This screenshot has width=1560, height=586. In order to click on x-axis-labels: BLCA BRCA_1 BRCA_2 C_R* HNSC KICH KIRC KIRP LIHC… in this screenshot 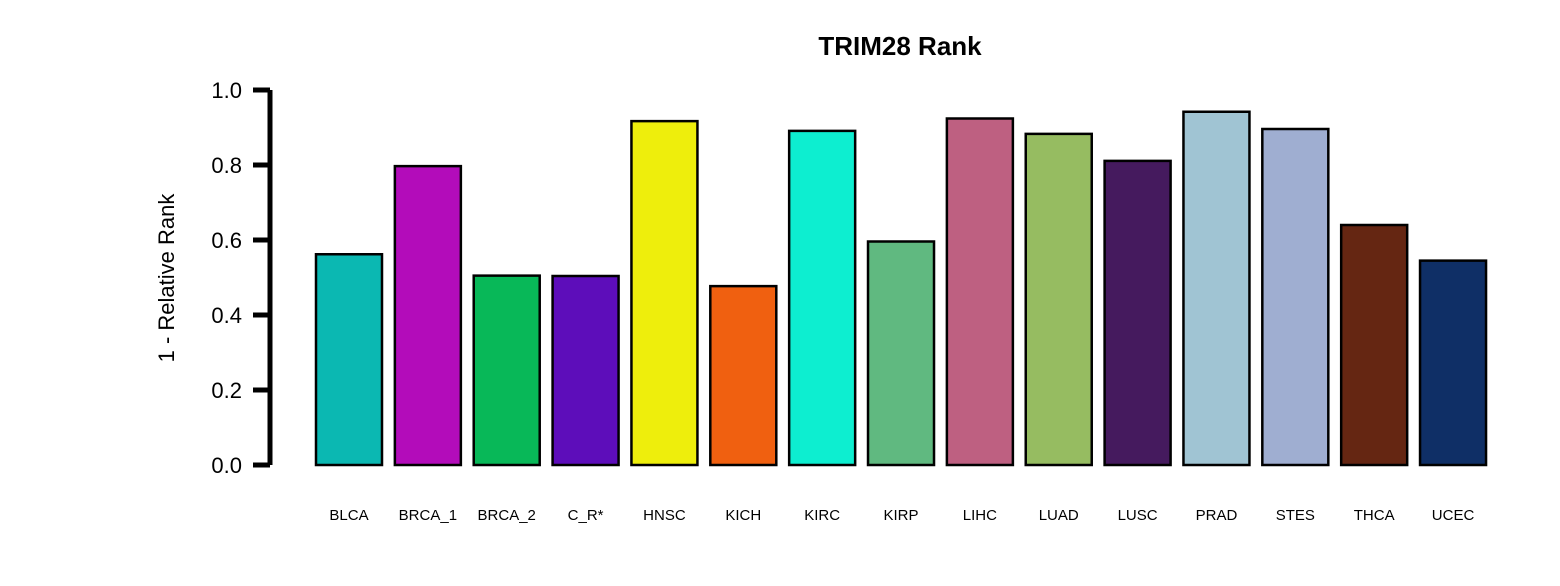, I will do `click(901, 515)`.